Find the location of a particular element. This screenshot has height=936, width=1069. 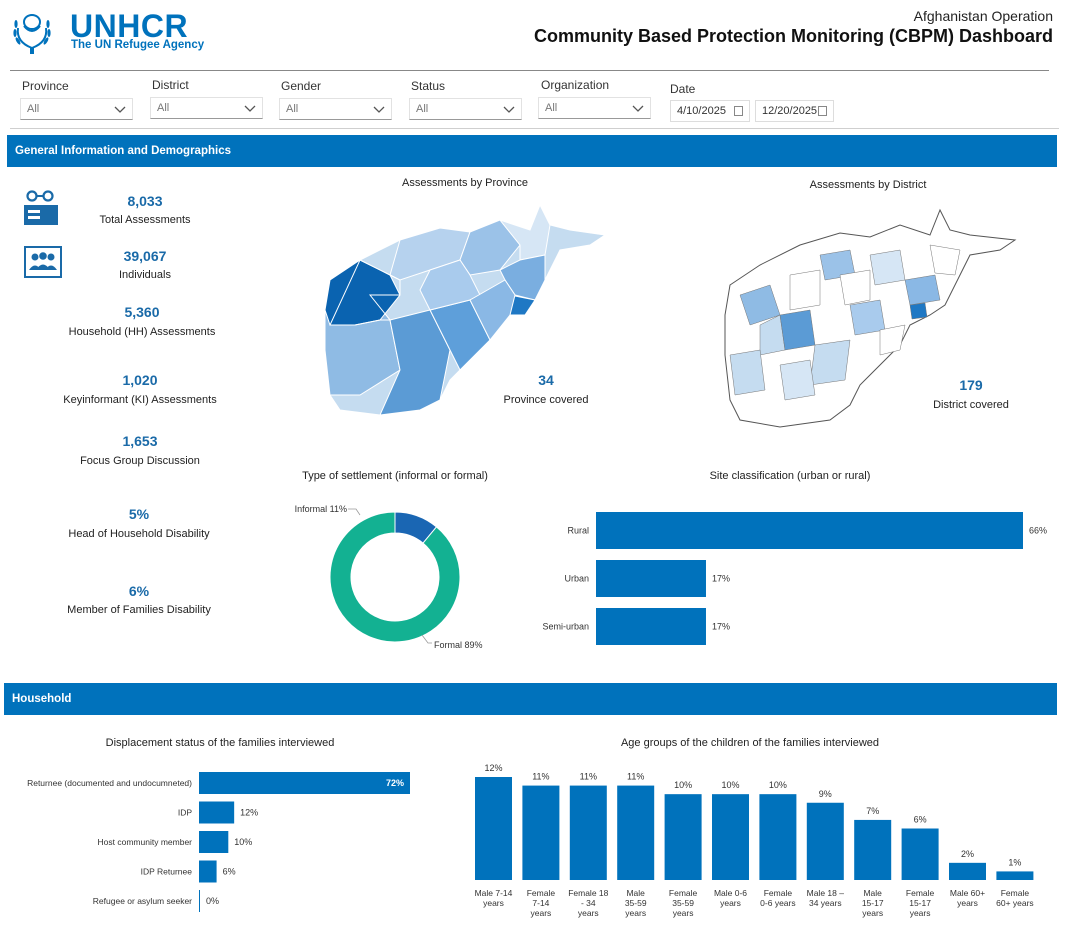

gender-filter-label: Gender is located at coordinates (301, 86).